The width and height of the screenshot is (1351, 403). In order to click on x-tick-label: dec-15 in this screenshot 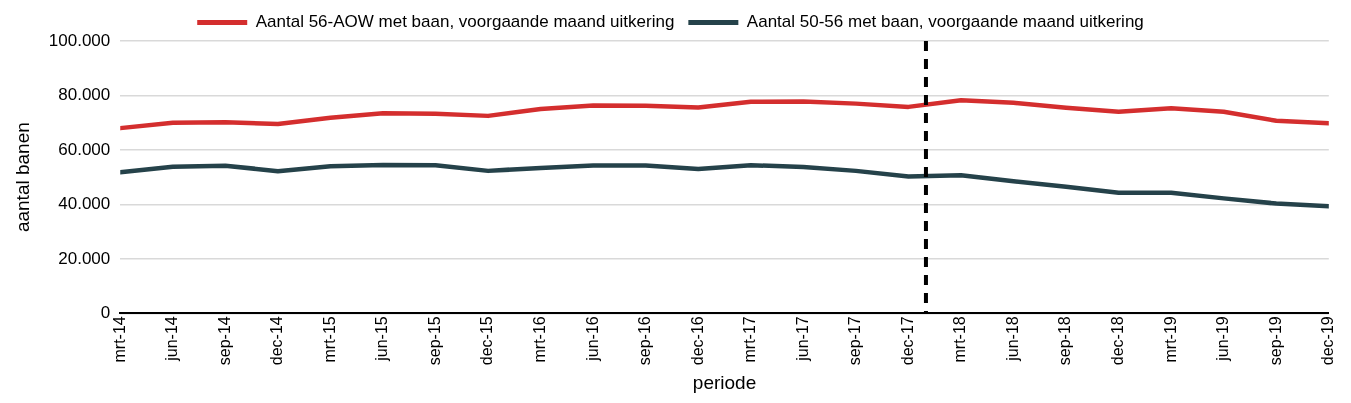, I will do `click(487, 341)`.